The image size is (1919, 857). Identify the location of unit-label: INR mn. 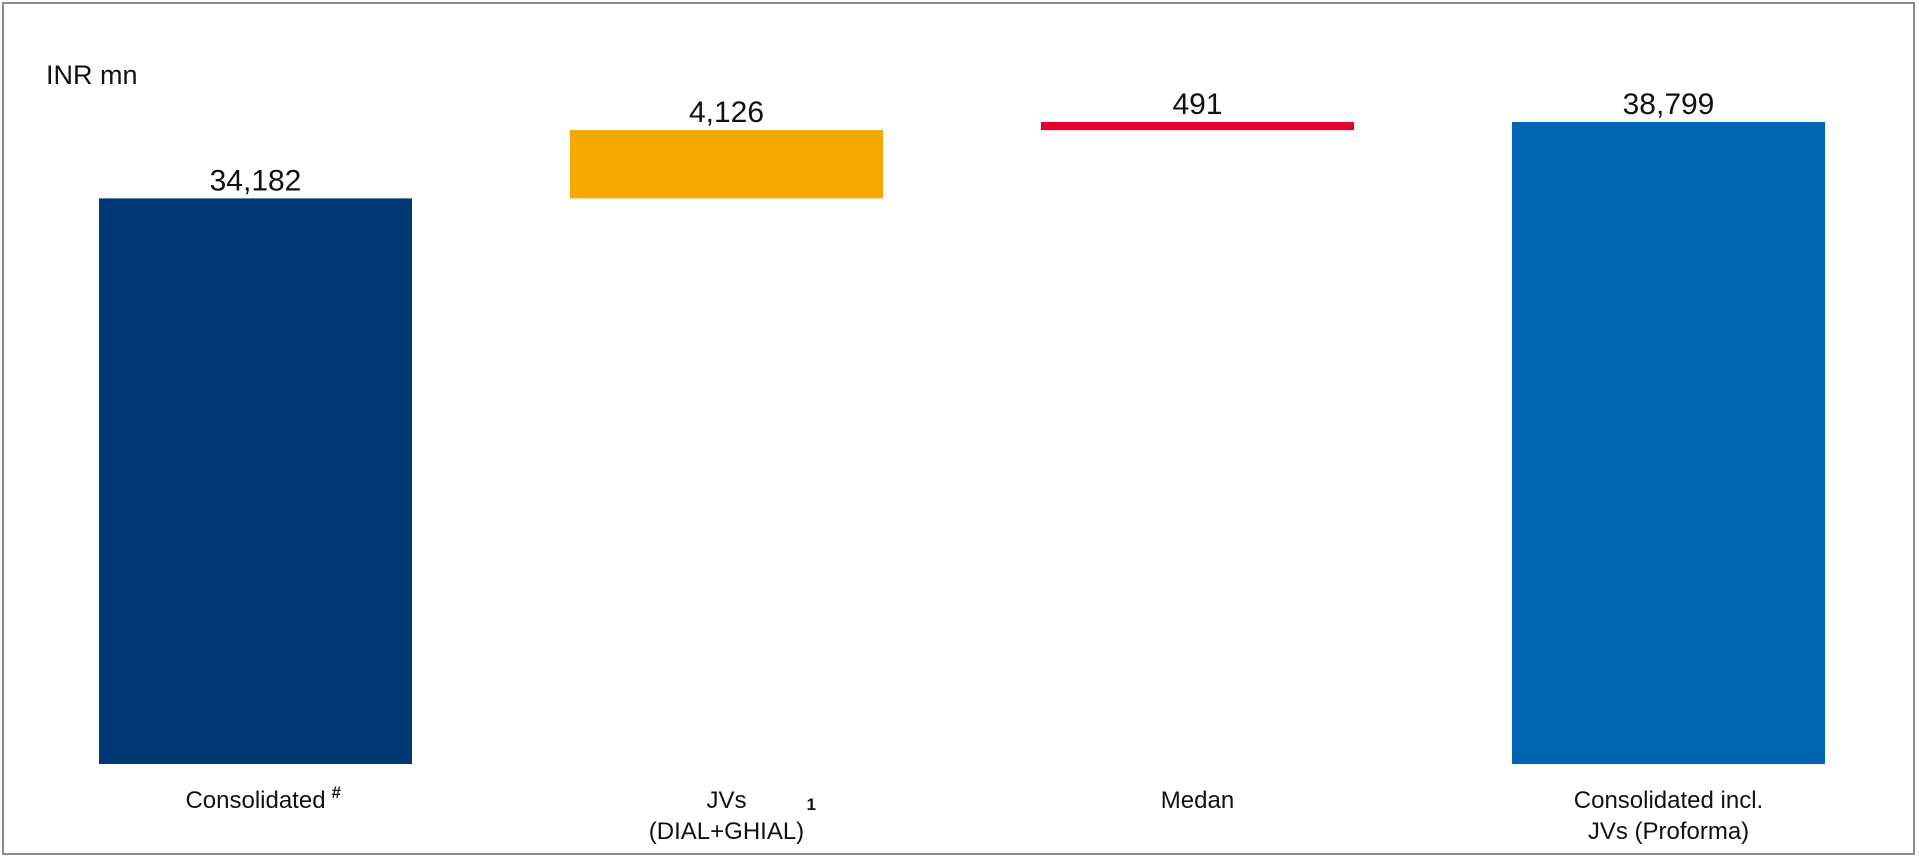
(92, 75).